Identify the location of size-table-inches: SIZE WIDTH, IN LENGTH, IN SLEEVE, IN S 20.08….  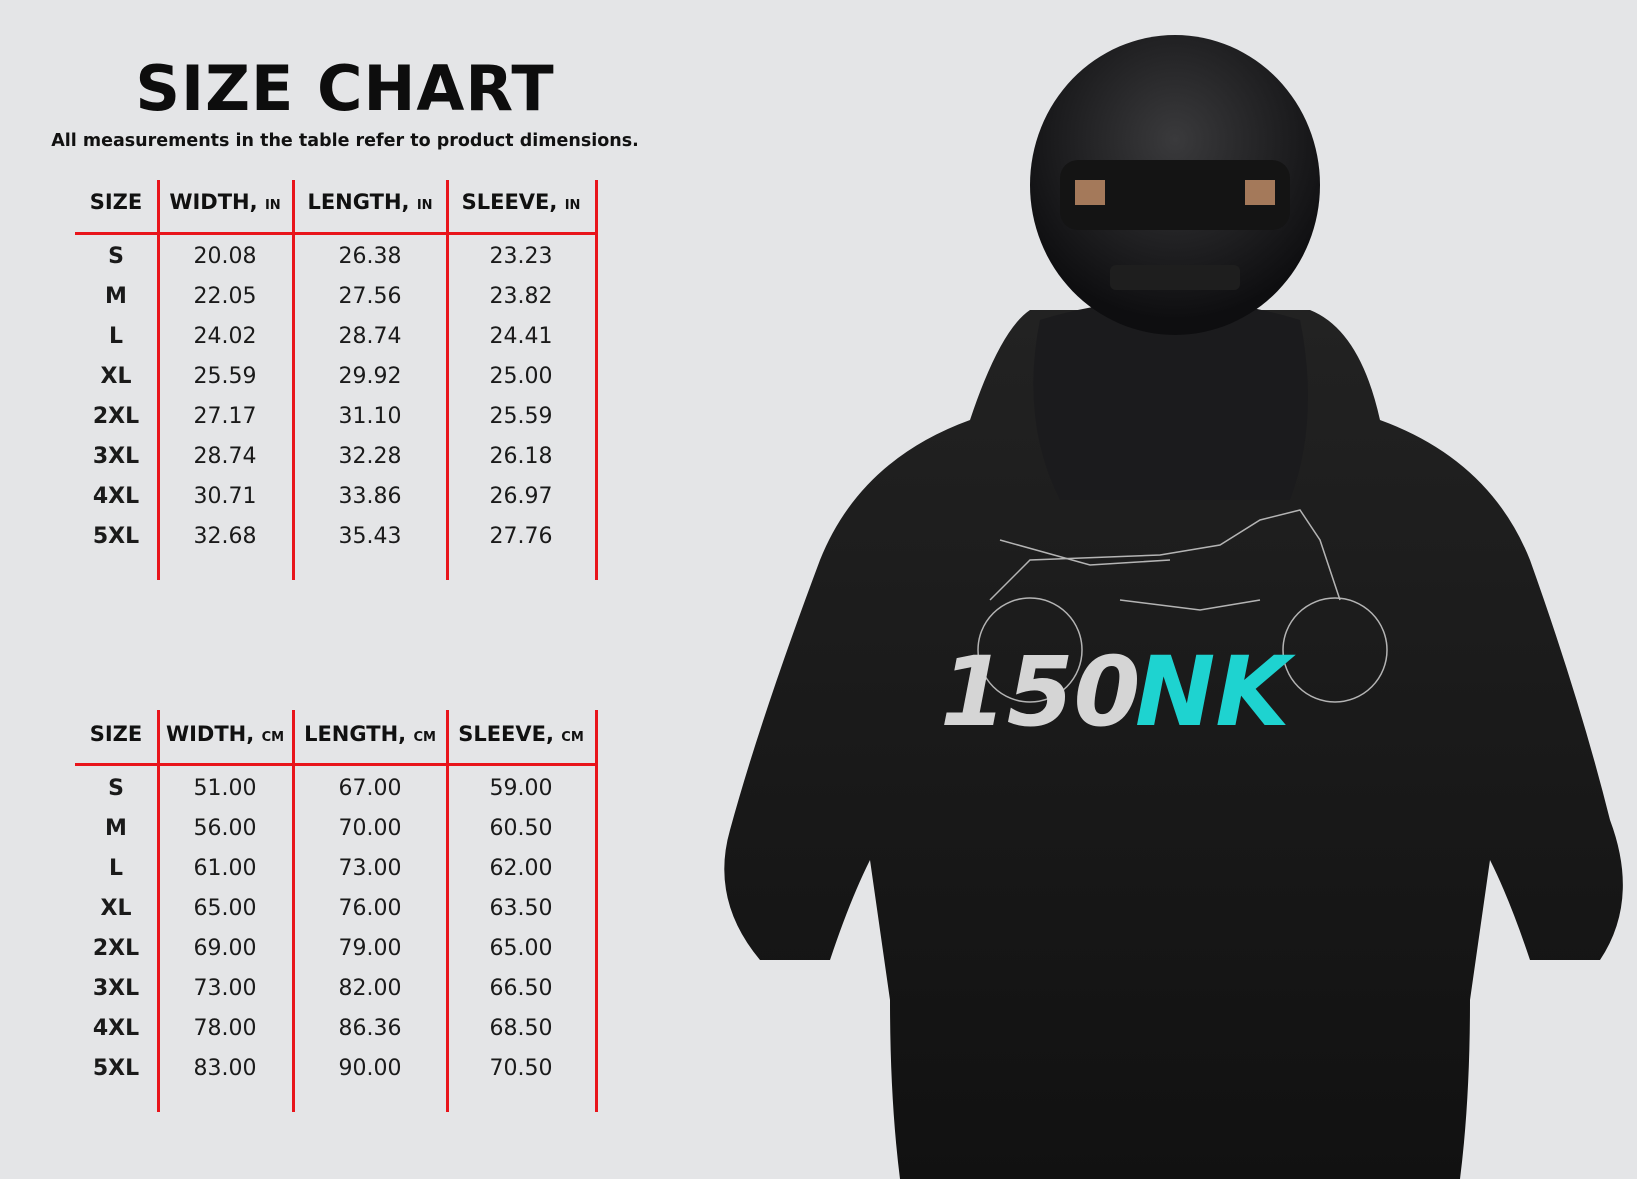
(336, 380).